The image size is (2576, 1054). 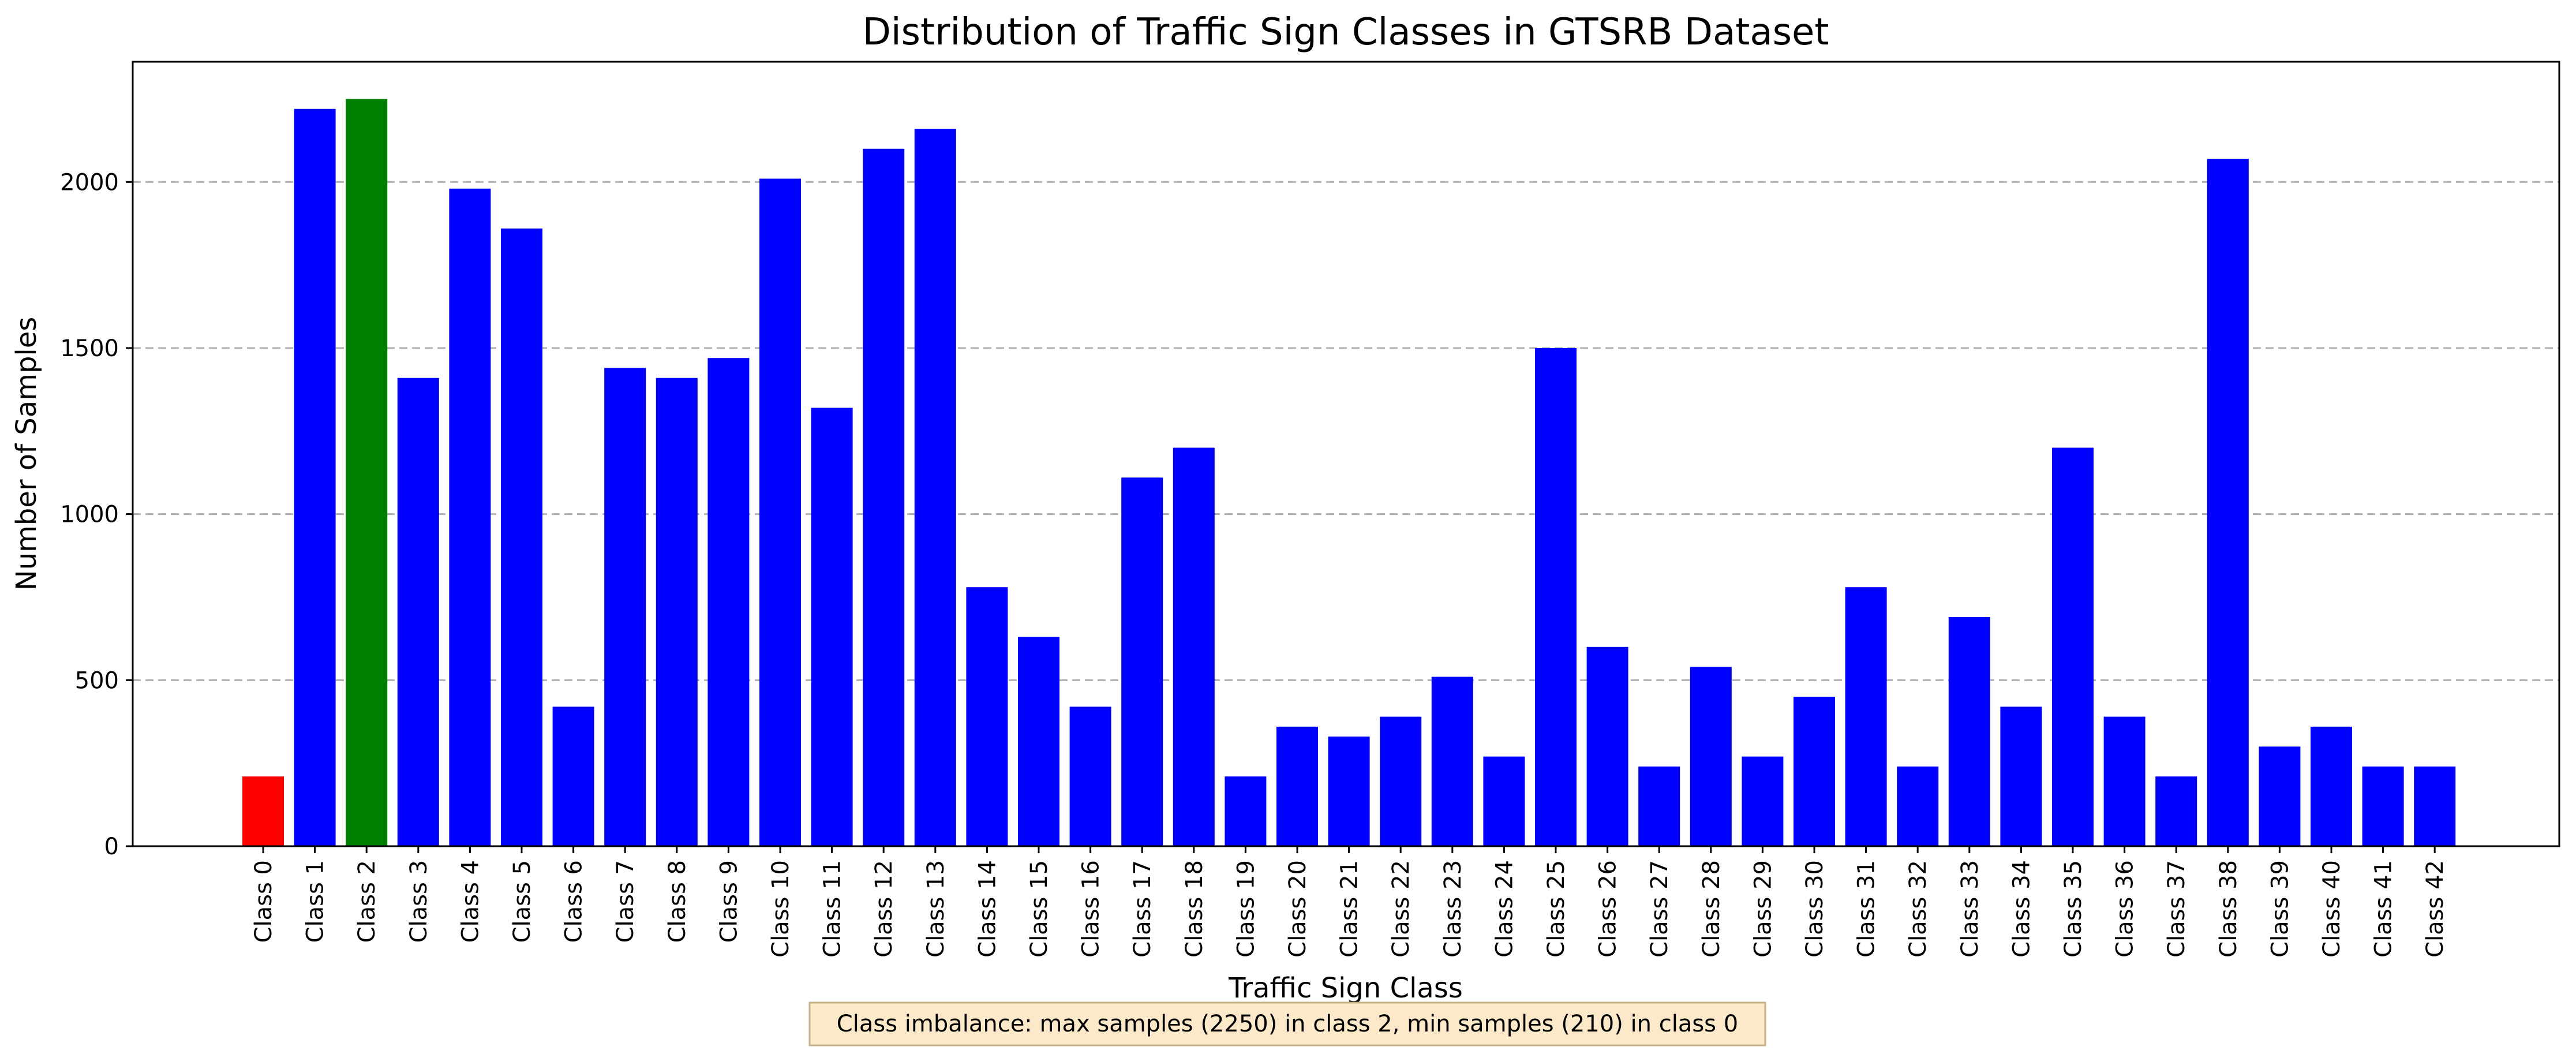 What do you see at coordinates (2176, 909) in the screenshot?
I see `x-tick-label: Class 37` at bounding box center [2176, 909].